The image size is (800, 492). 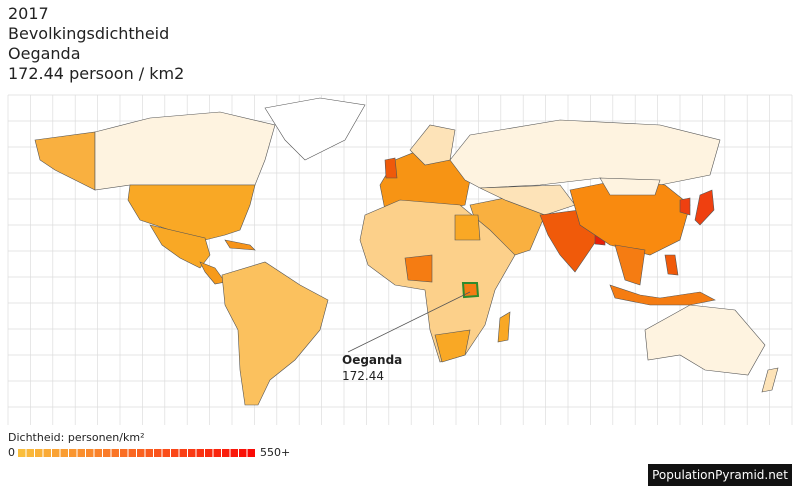 What do you see at coordinates (770, 380) in the screenshot?
I see `new-zealand` at bounding box center [770, 380].